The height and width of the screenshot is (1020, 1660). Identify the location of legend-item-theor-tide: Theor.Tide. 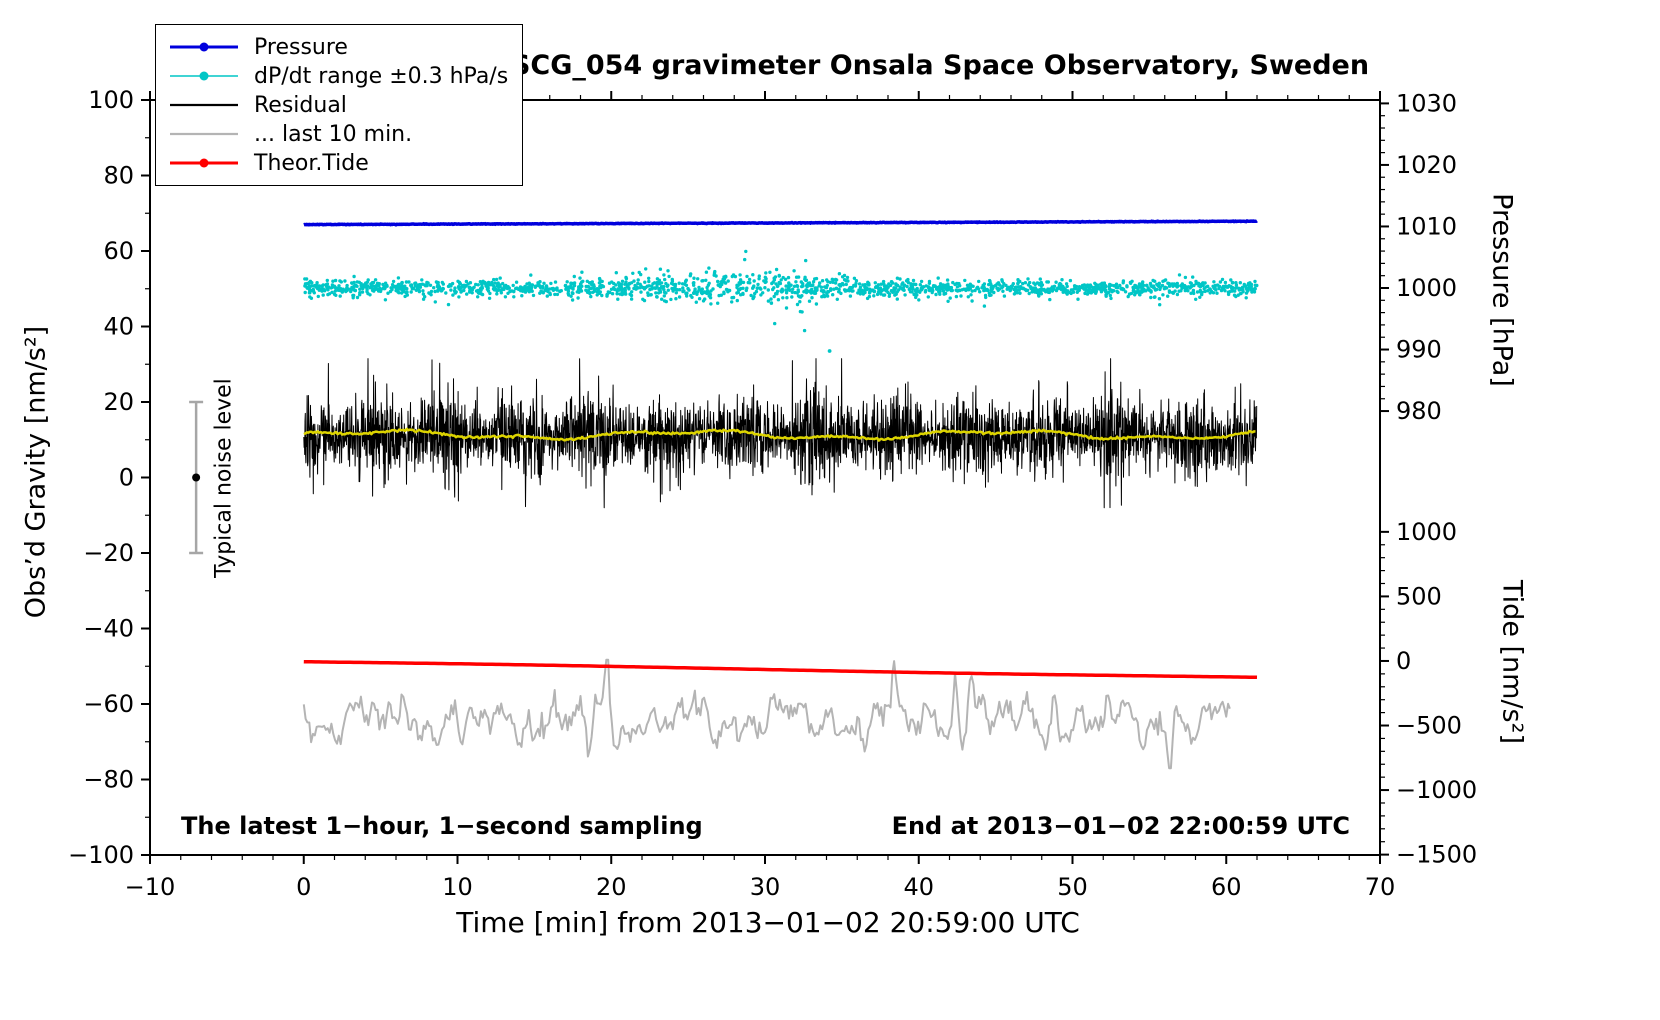
(337, 163).